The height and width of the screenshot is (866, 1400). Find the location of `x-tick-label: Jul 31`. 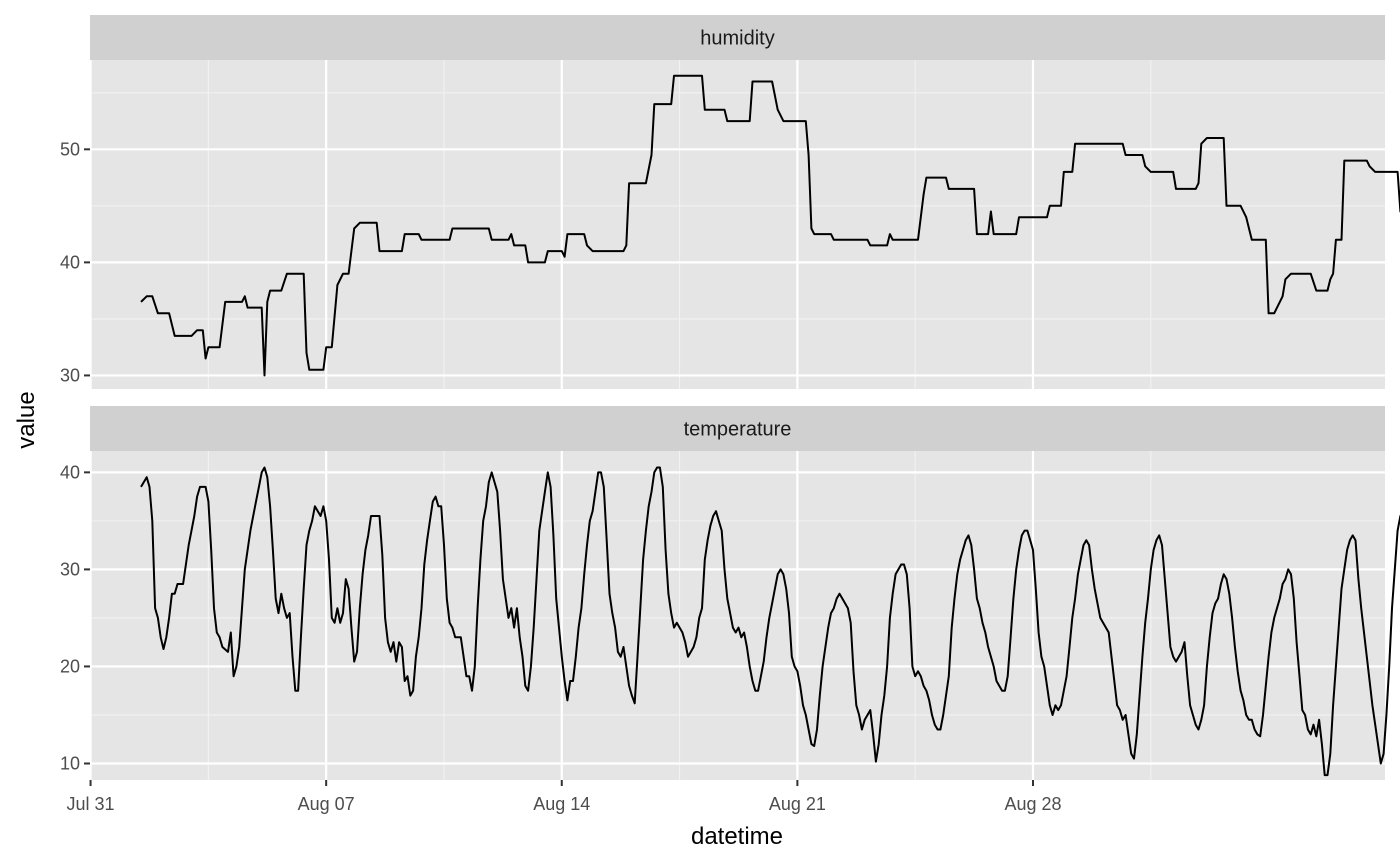

x-tick-label: Jul 31 is located at coordinates (91, 804).